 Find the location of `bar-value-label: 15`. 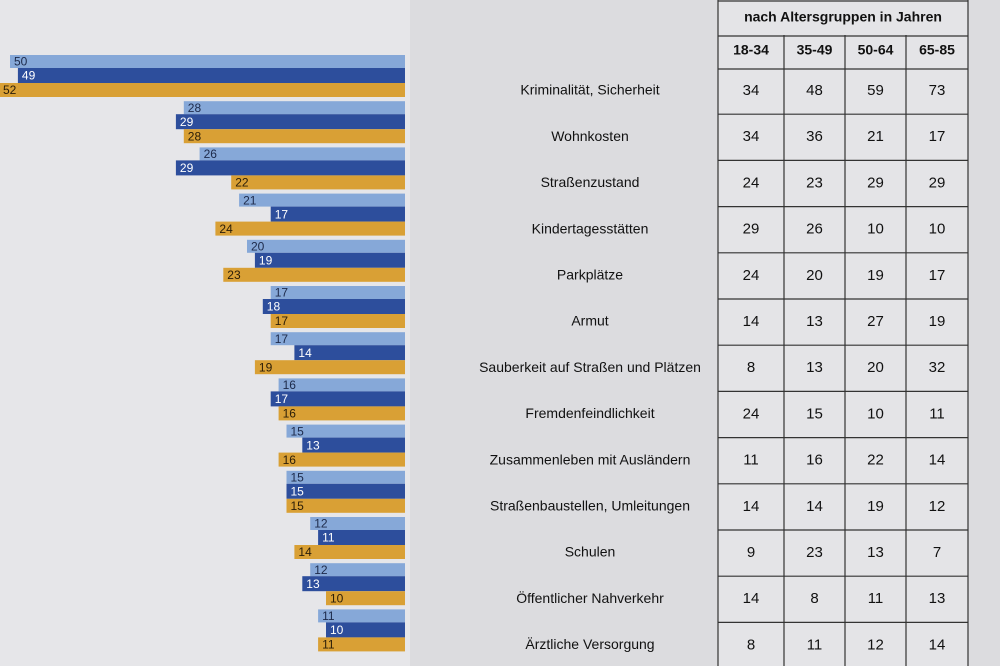

bar-value-label: 15 is located at coordinates (298, 506).